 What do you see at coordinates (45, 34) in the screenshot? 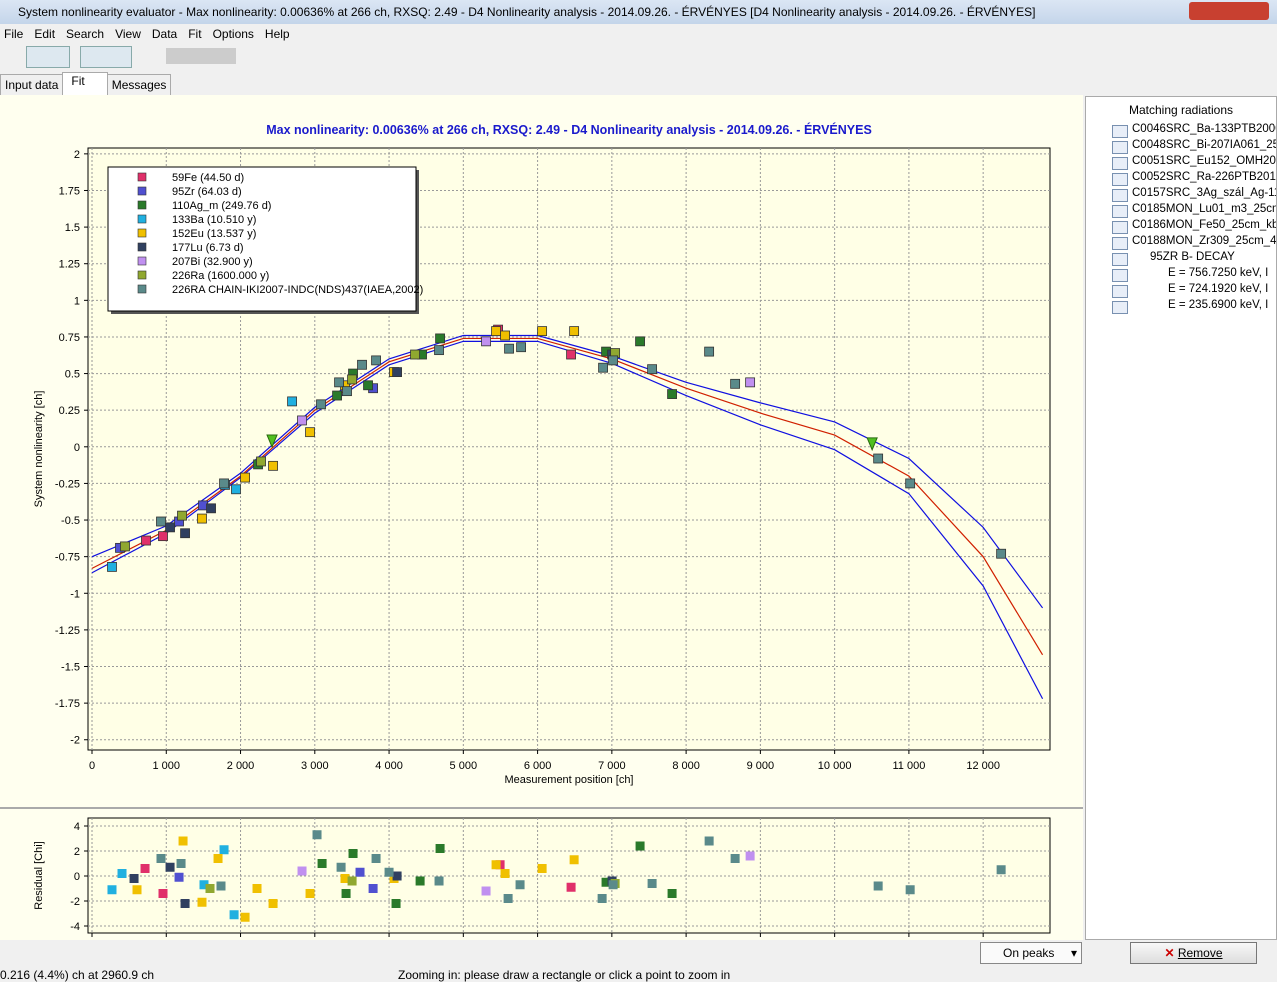
I see `menu-item: Edit` at bounding box center [45, 34].